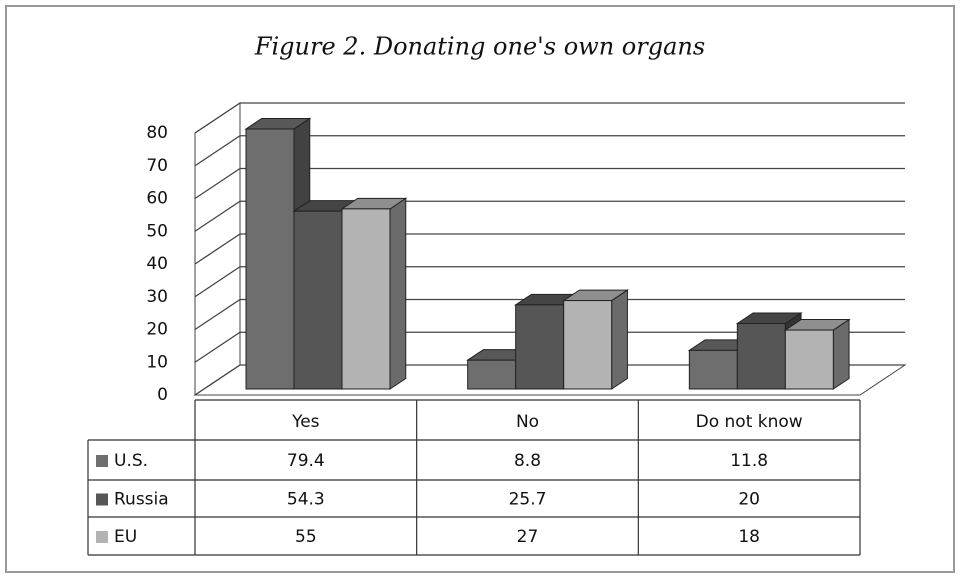 The height and width of the screenshot is (580, 962). I want to click on y-tick-label: 10, so click(157, 362).